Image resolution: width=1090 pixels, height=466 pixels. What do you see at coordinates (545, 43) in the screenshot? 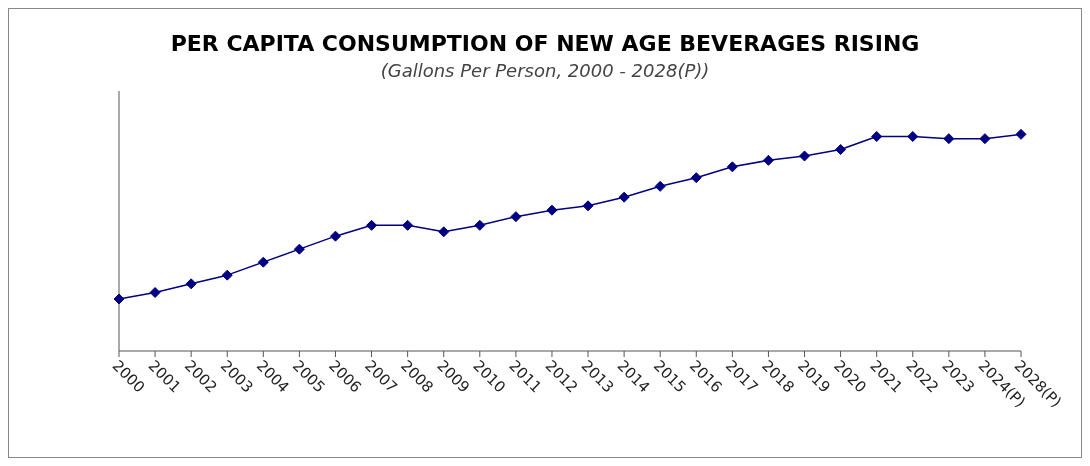
I see `chart-title: PER CAPITA CONSUMPTION OF NEW AGE BEVERAGES RISING` at bounding box center [545, 43].